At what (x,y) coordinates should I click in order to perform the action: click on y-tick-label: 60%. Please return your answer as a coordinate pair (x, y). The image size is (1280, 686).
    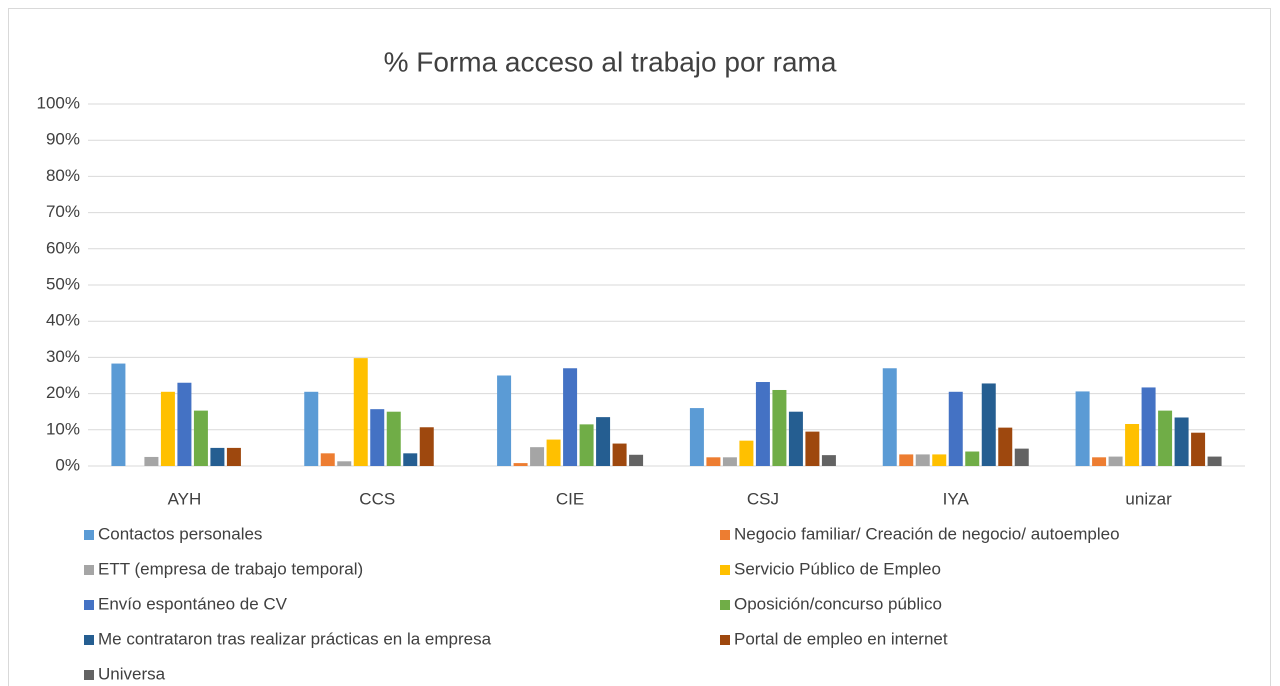
    Looking at the image, I should click on (63, 247).